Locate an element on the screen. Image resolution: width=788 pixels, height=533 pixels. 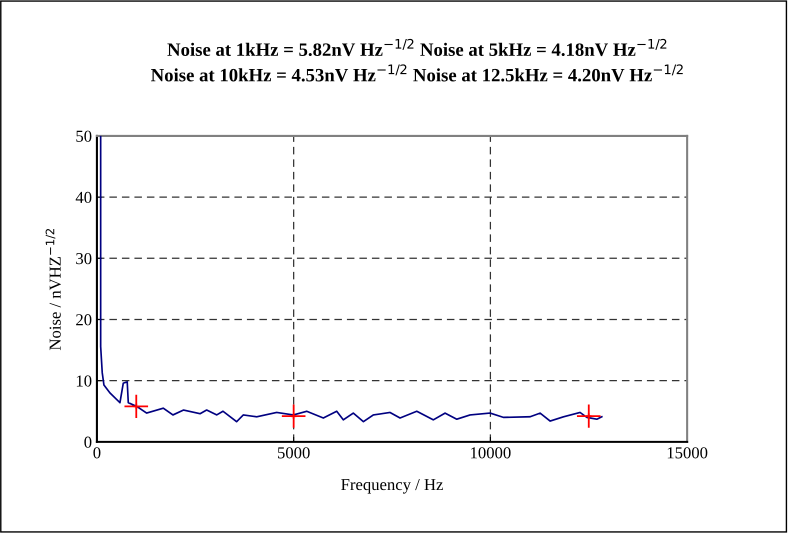
y-tick-label: 30 is located at coordinates (84, 258).